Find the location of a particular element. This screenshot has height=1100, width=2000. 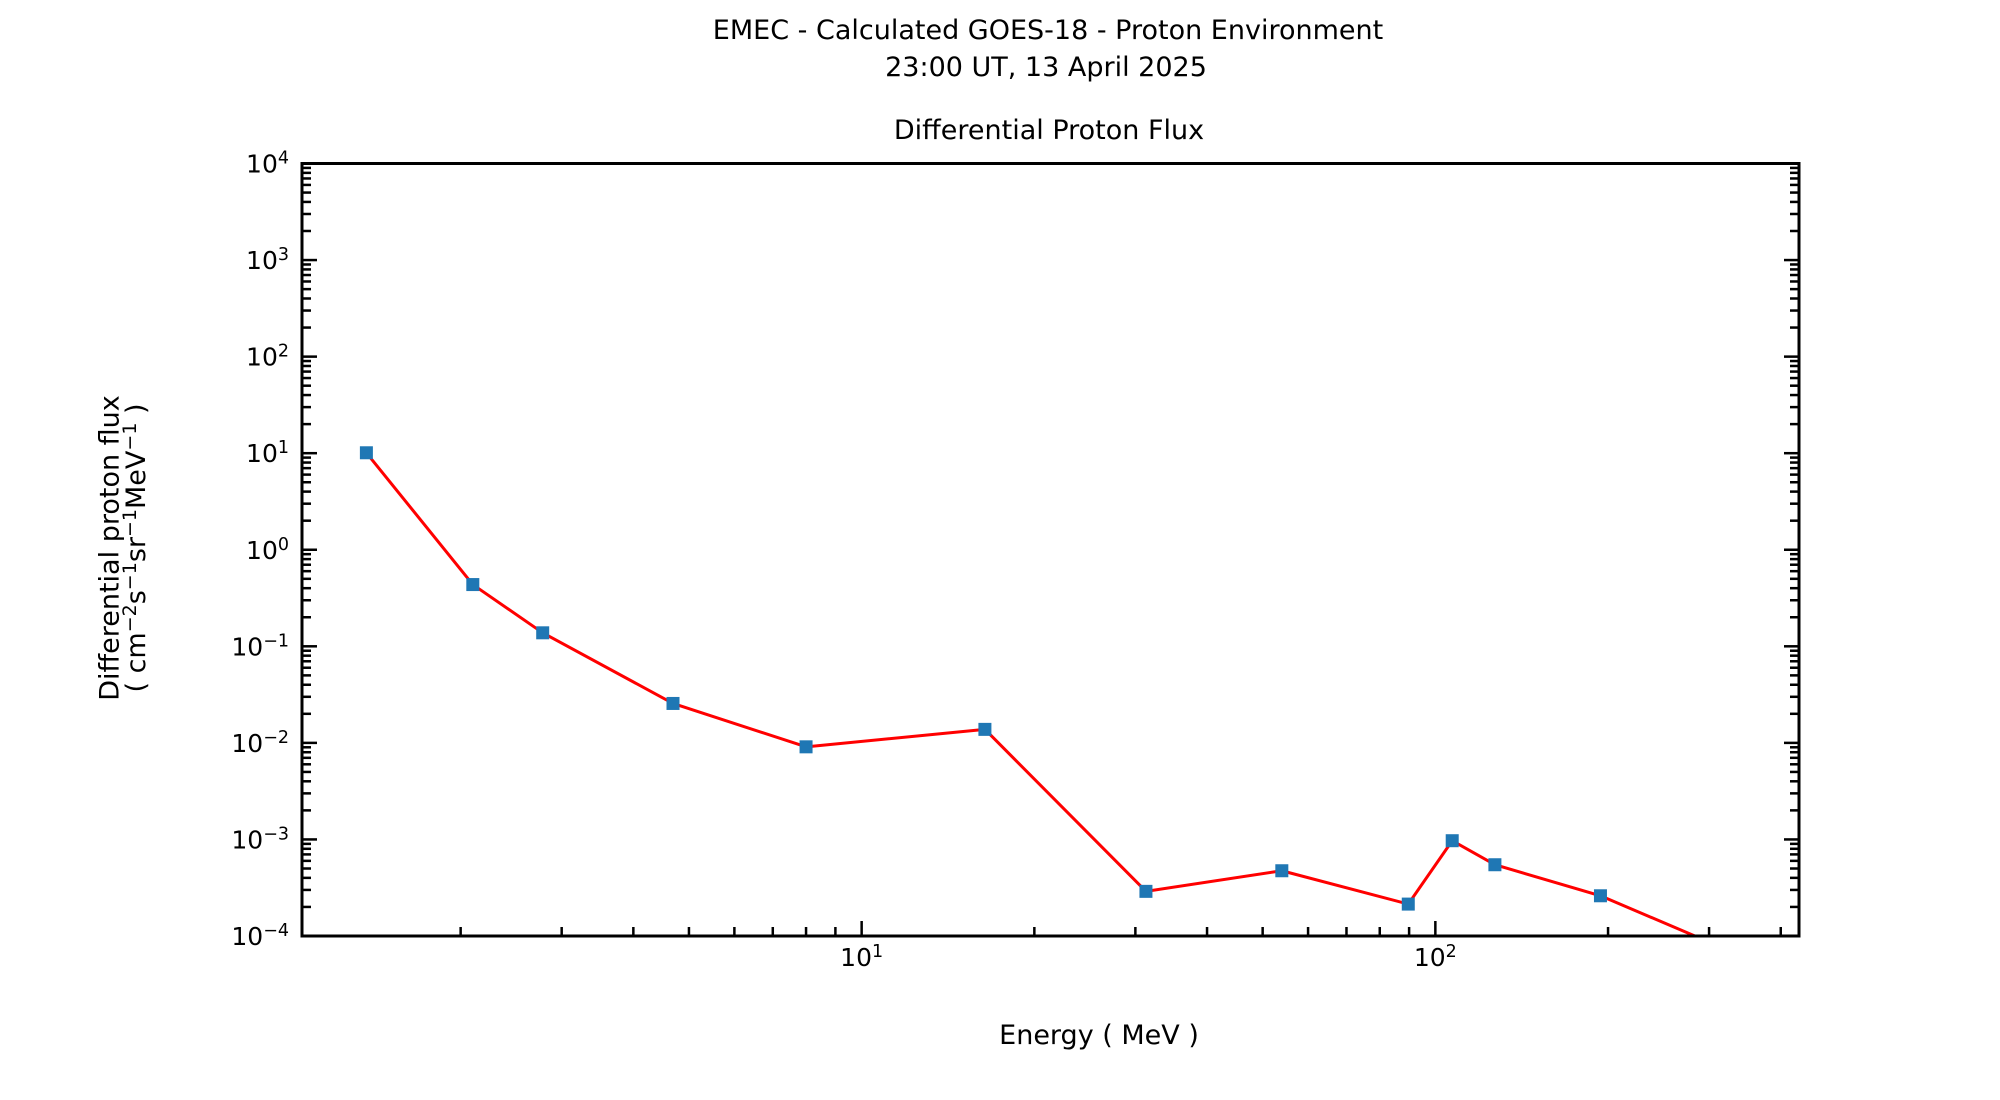

y-tick-label: 10⁻¹ is located at coordinates (260, 646).